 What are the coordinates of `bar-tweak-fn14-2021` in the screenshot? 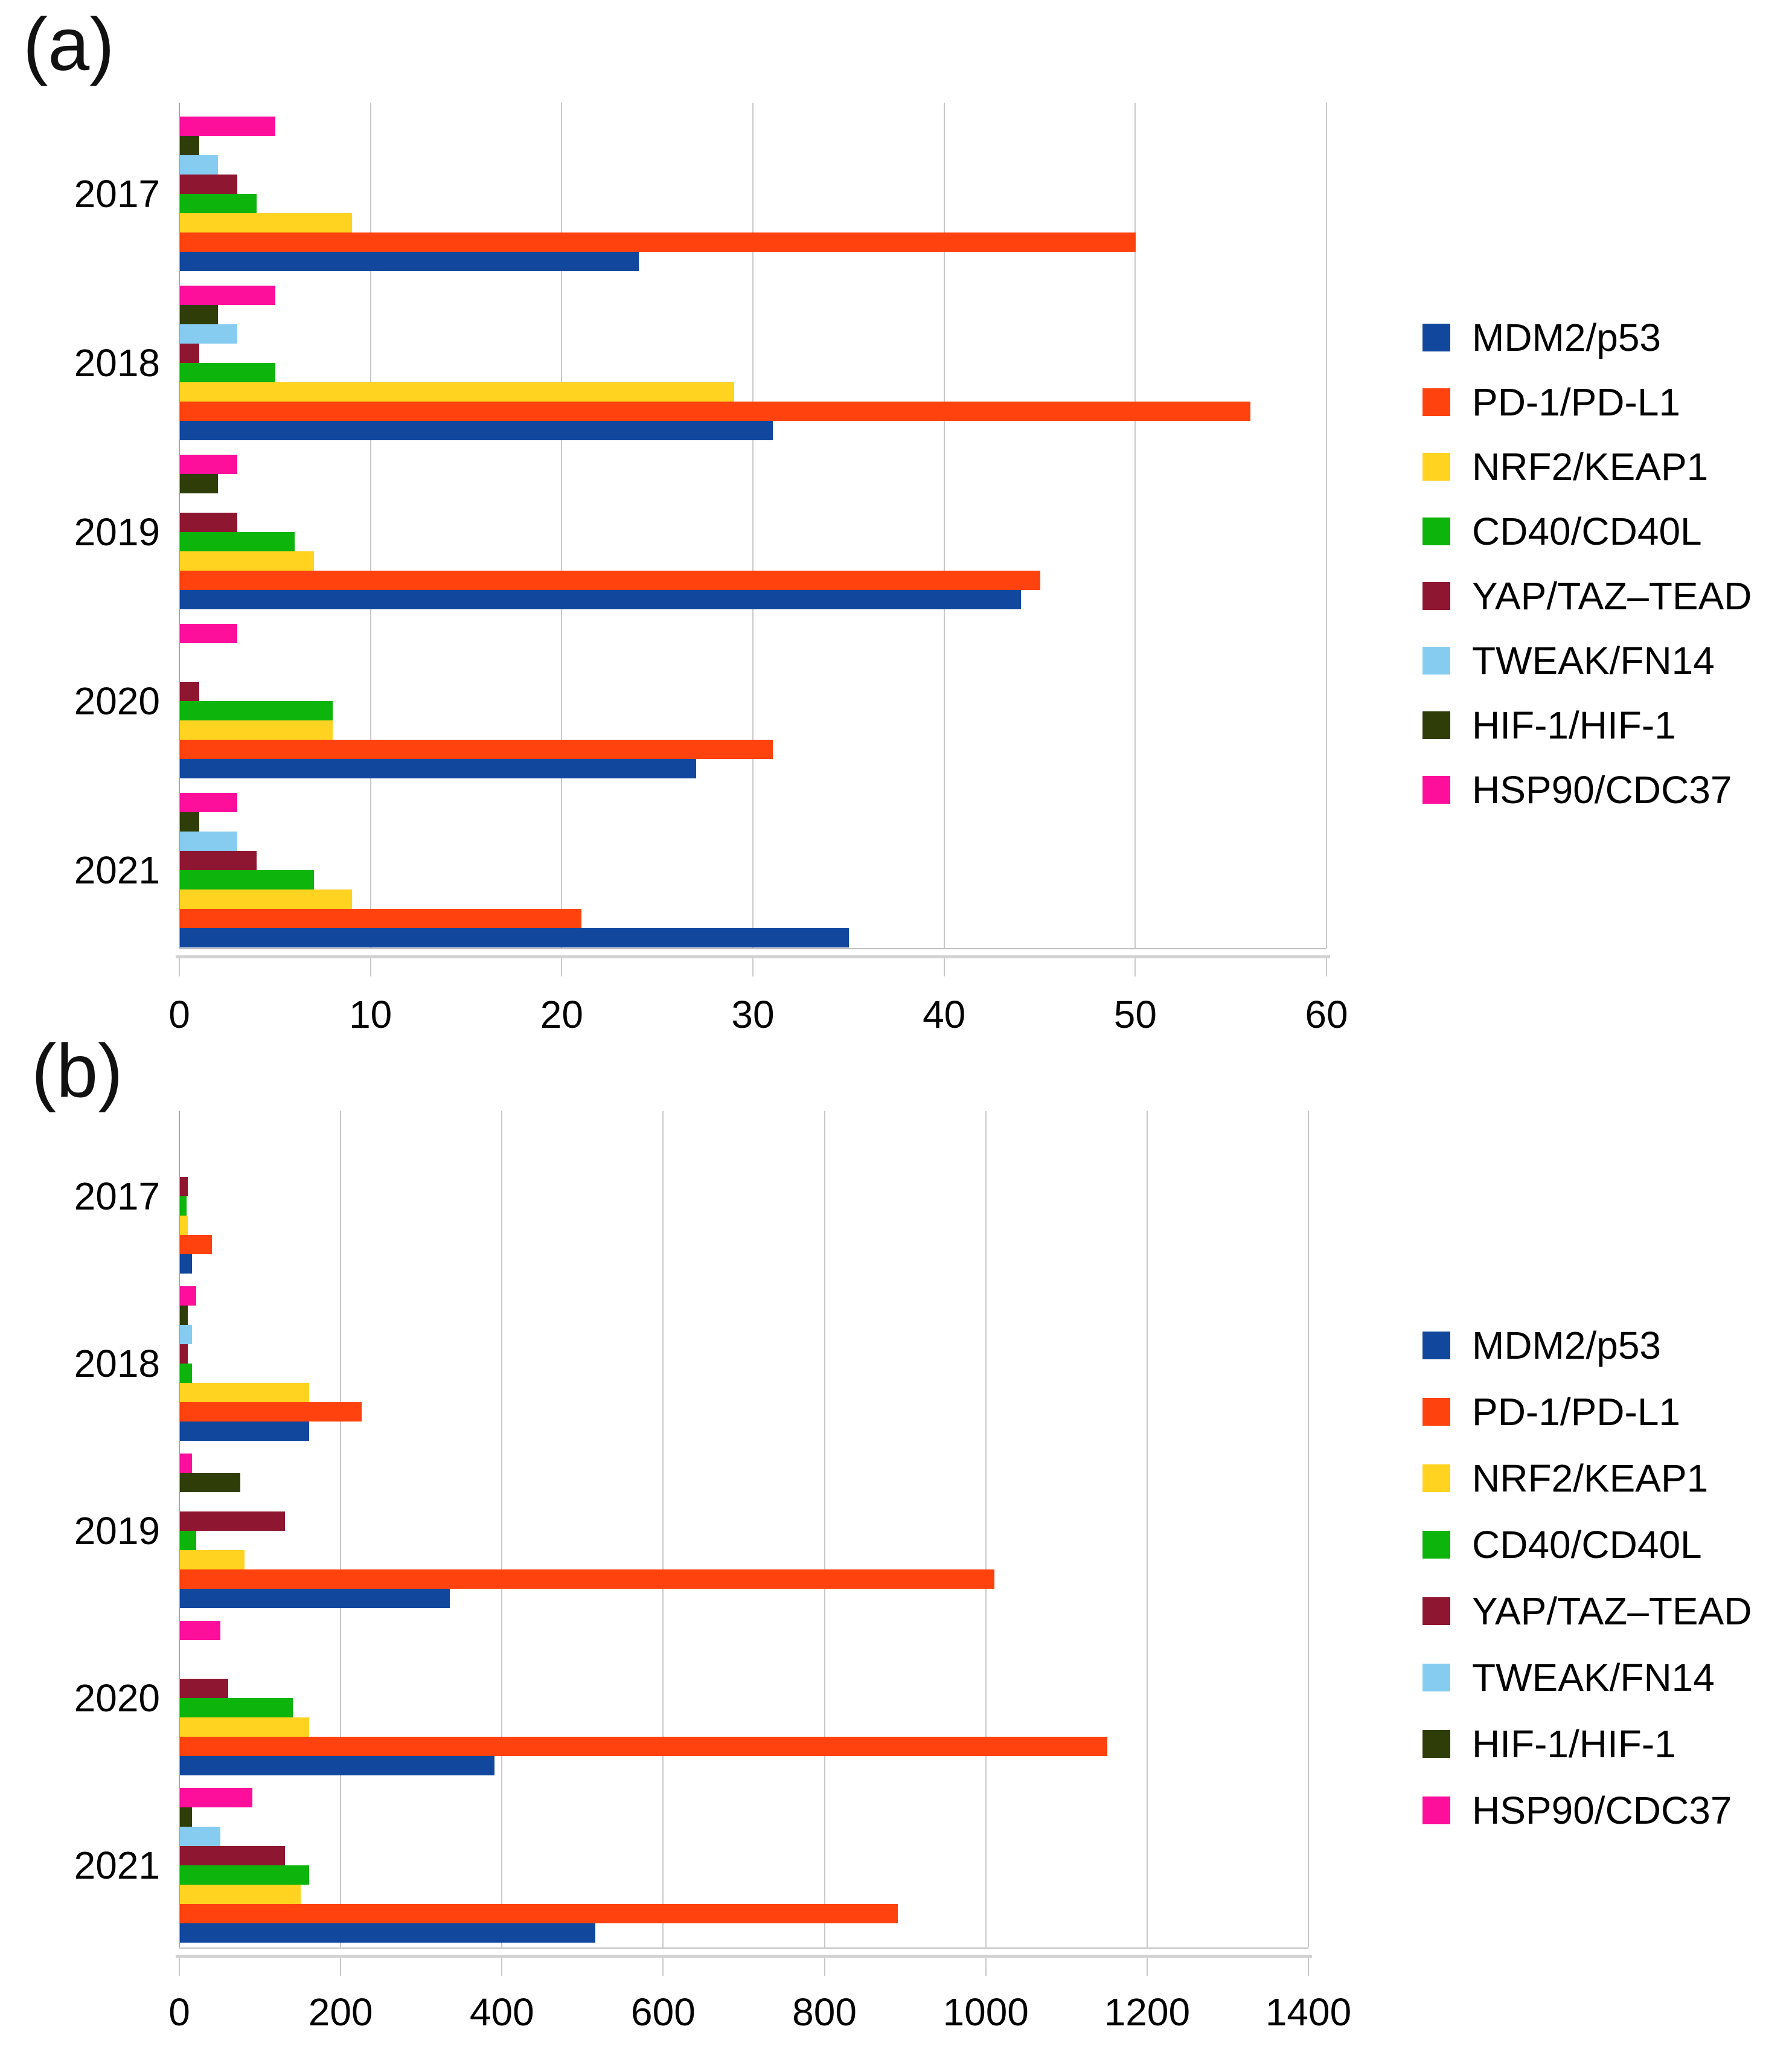 It's located at (208, 841).